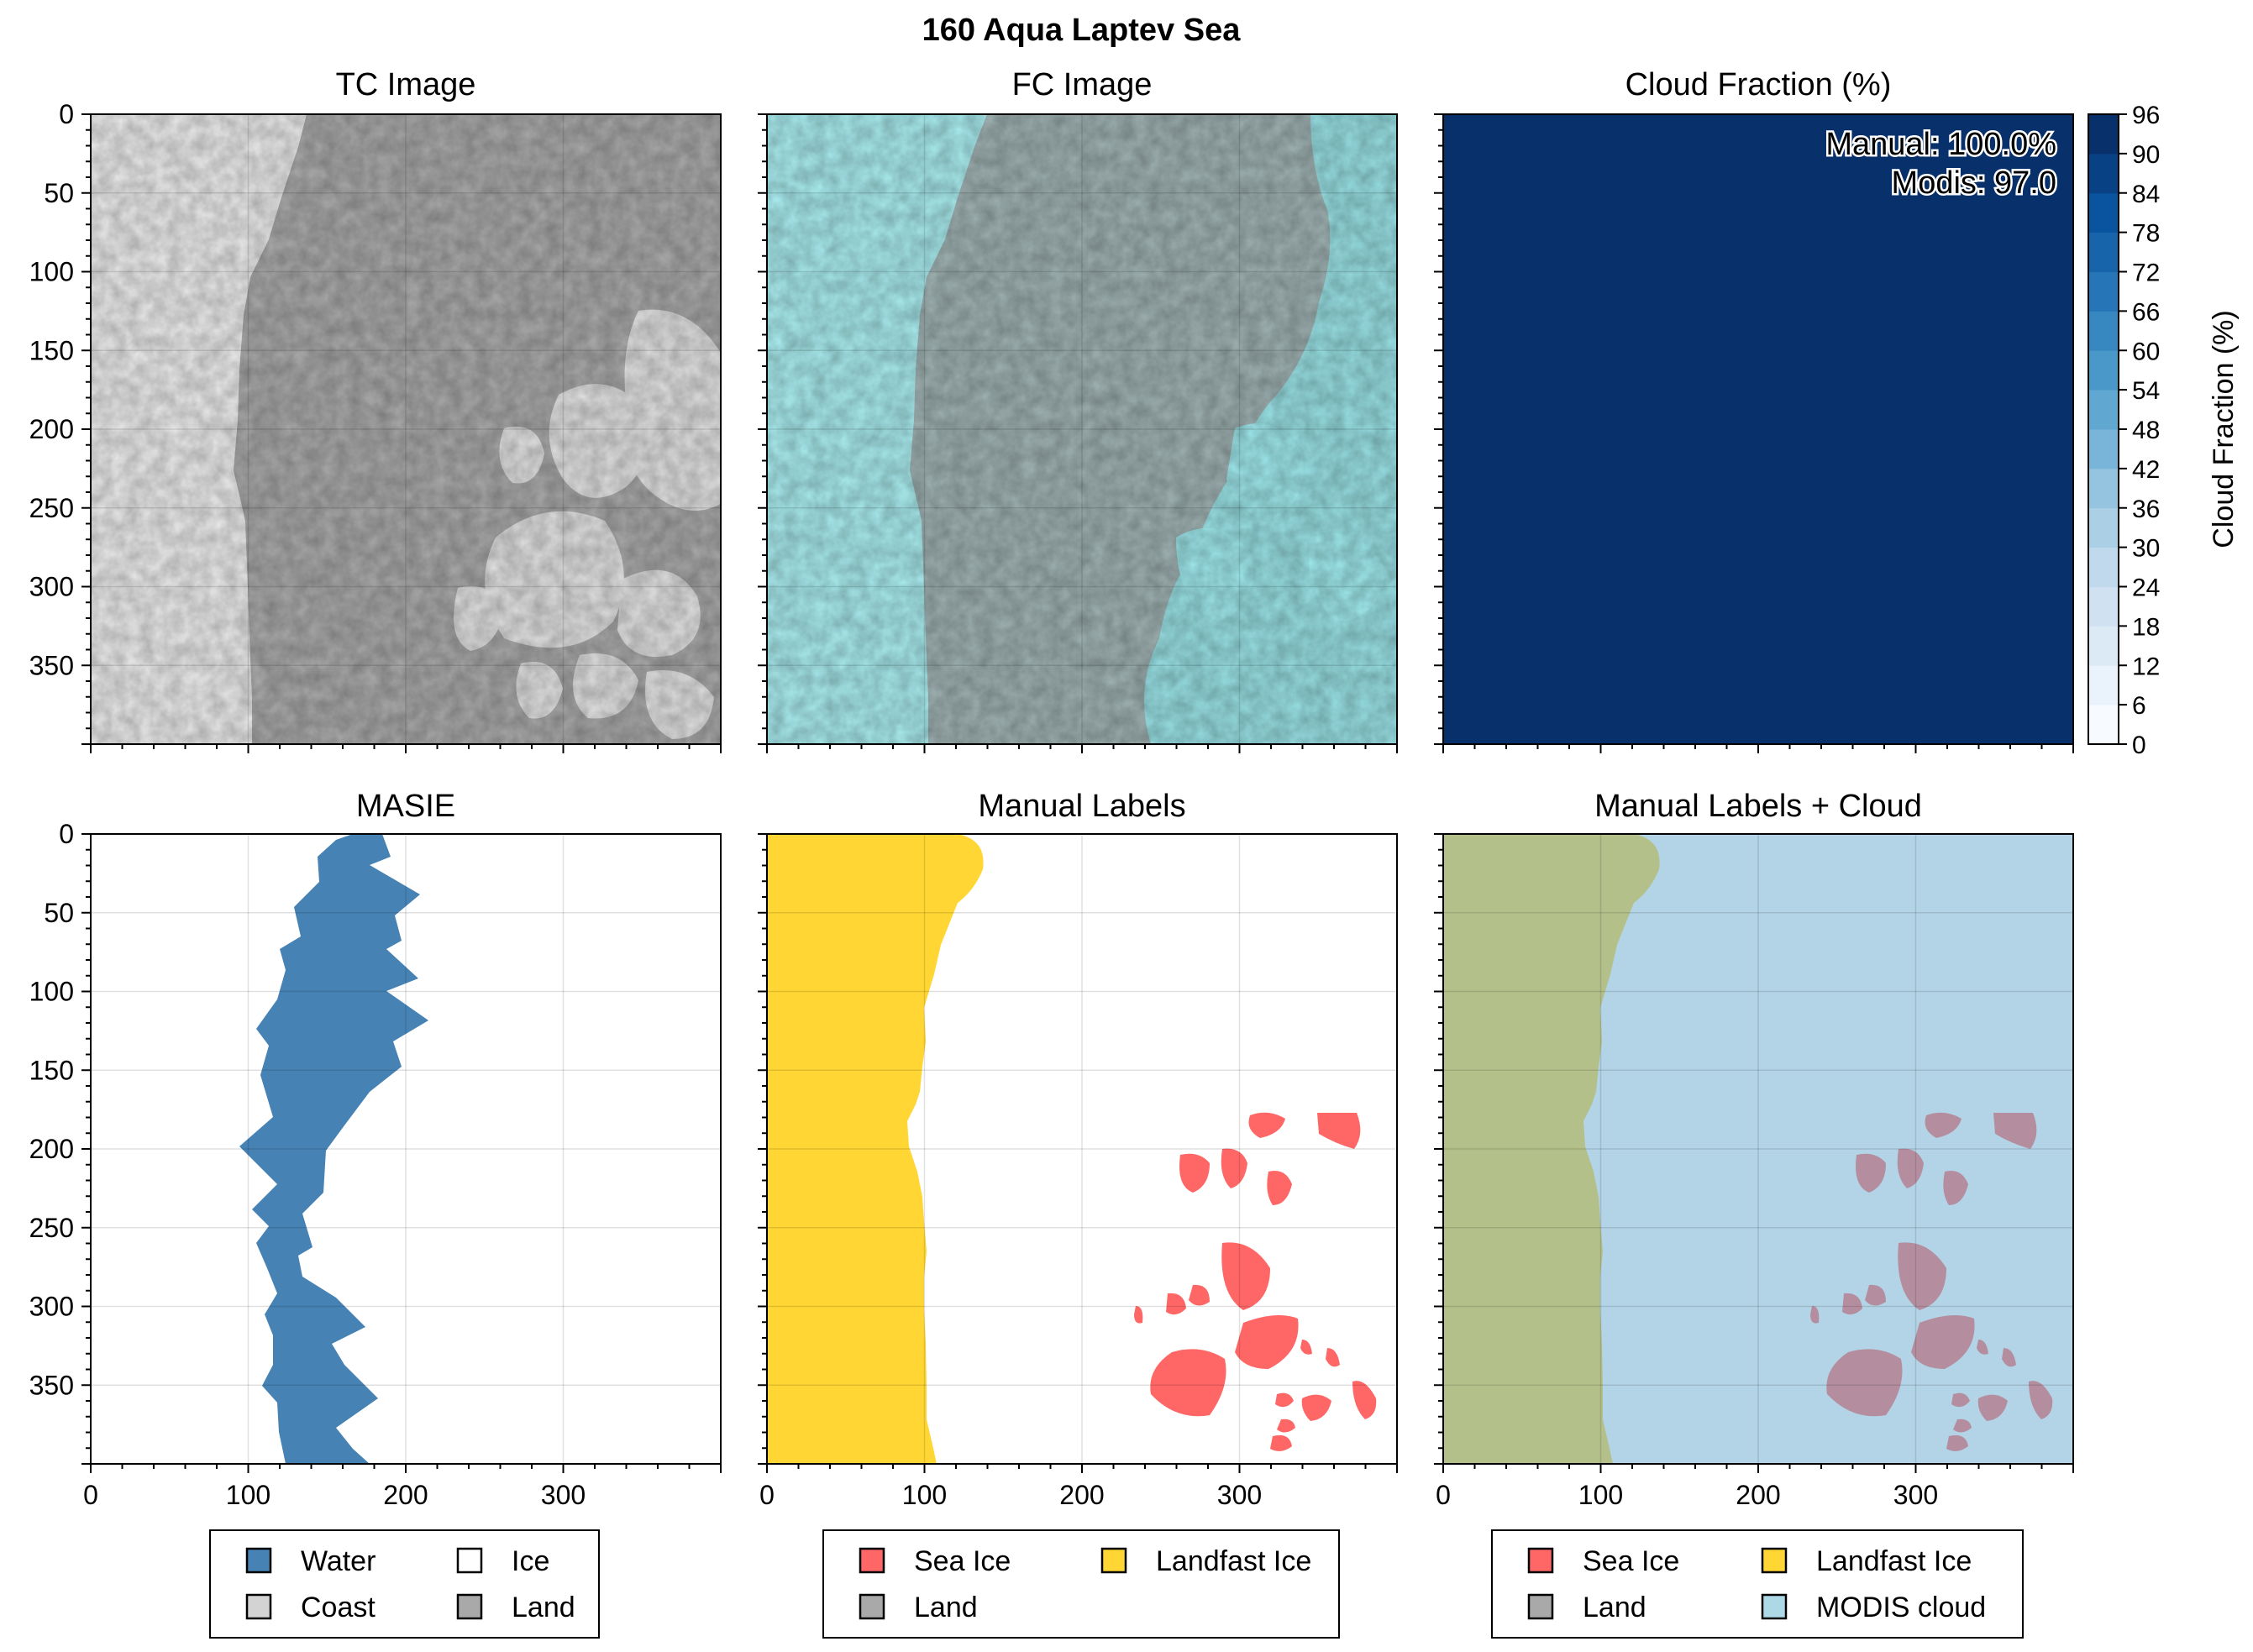 The height and width of the screenshot is (1652, 2253). What do you see at coordinates (2146, 234) in the screenshot?
I see `colorbar-tick-label: 78` at bounding box center [2146, 234].